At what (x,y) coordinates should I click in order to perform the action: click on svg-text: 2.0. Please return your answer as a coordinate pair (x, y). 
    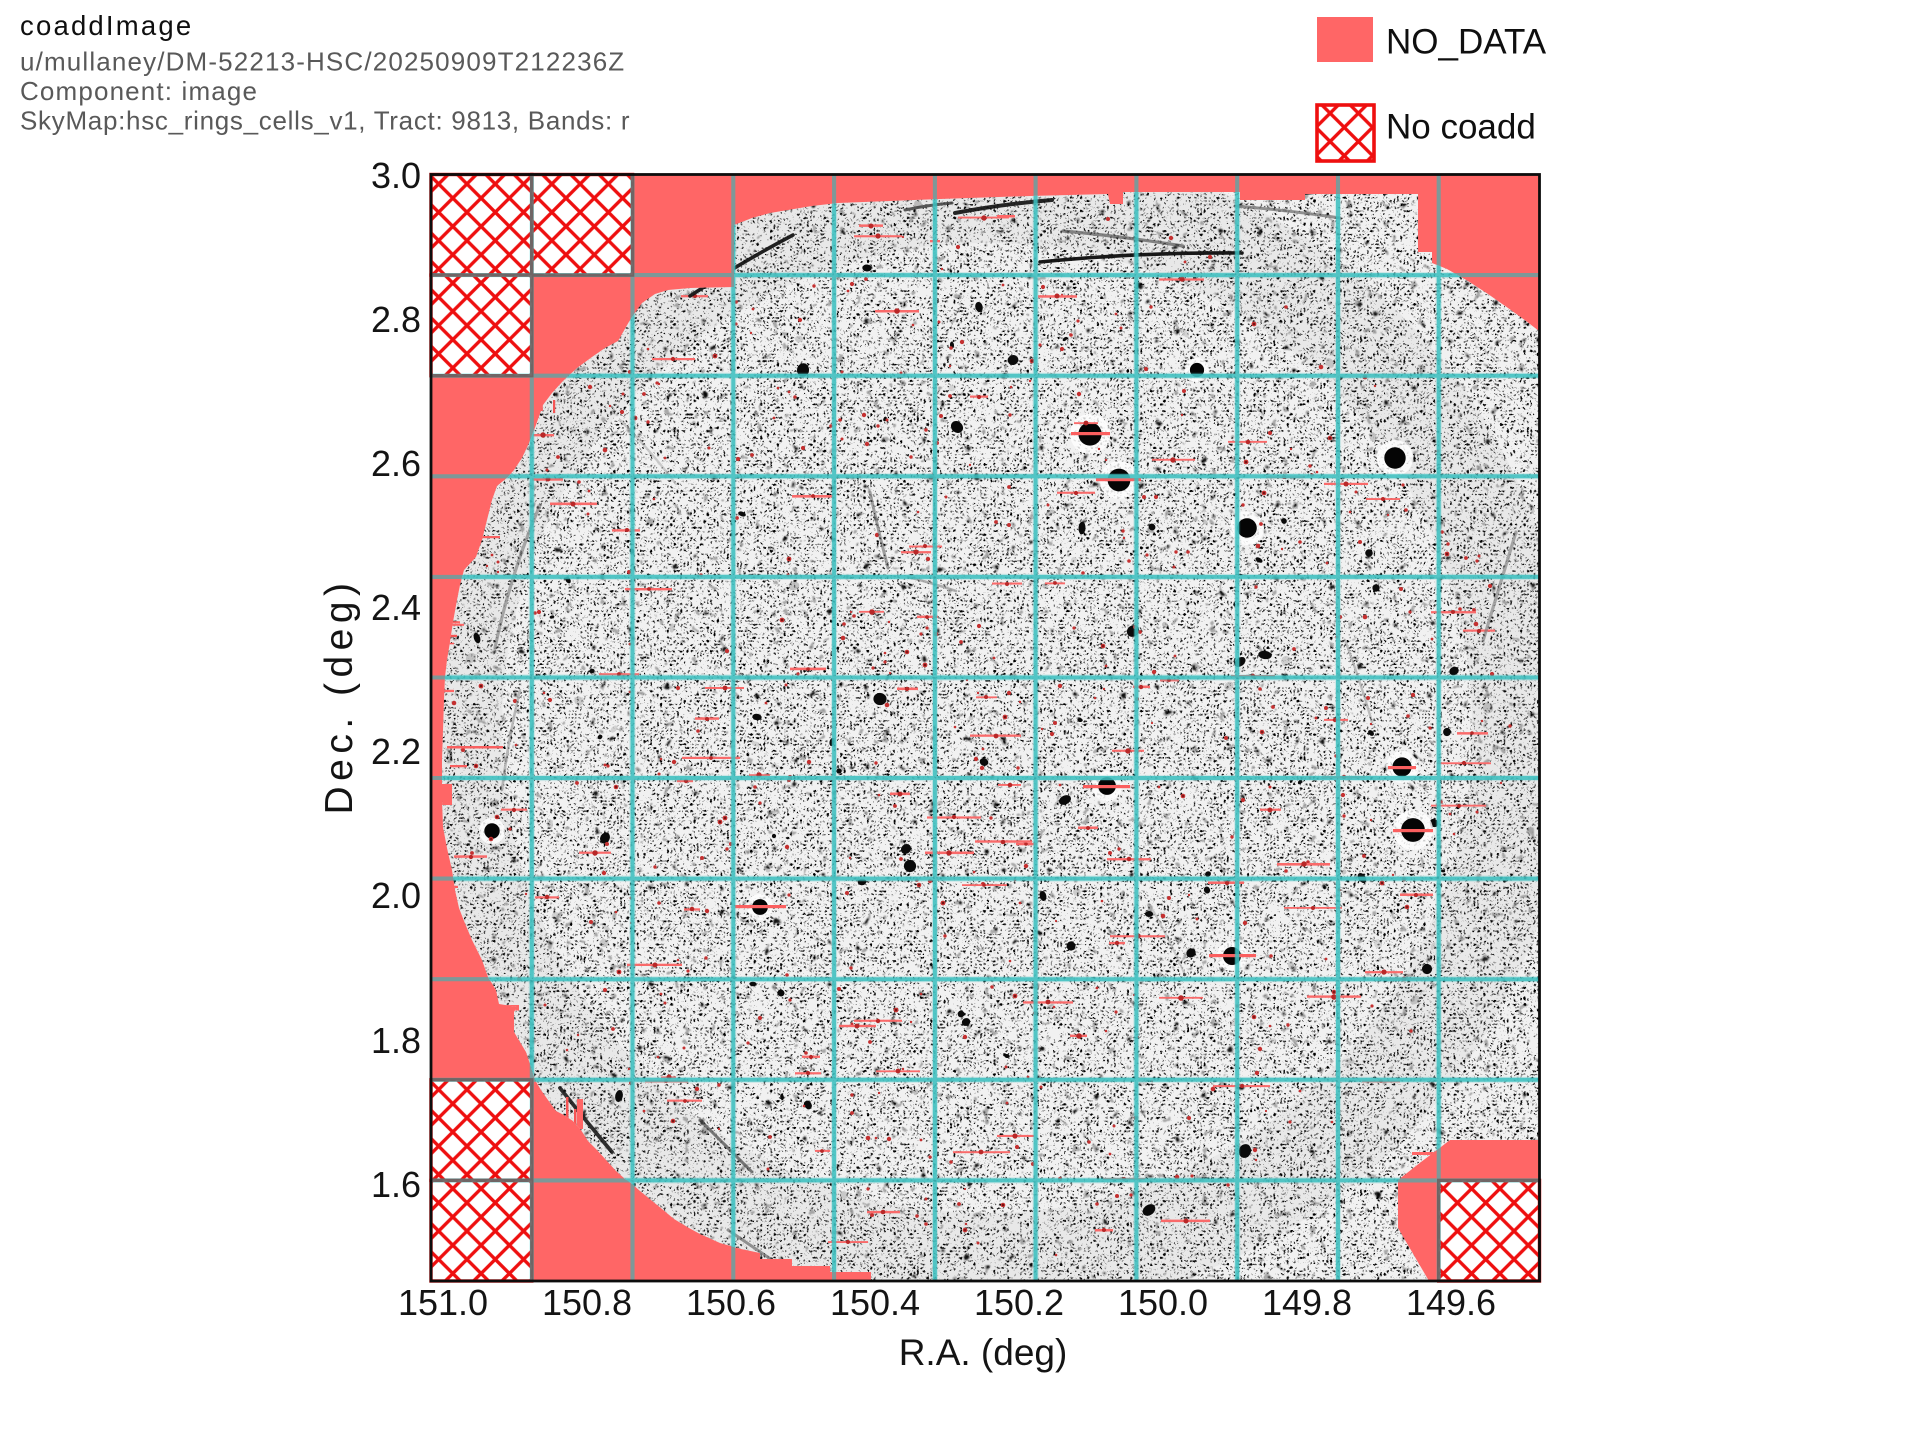
    Looking at the image, I should click on (396, 895).